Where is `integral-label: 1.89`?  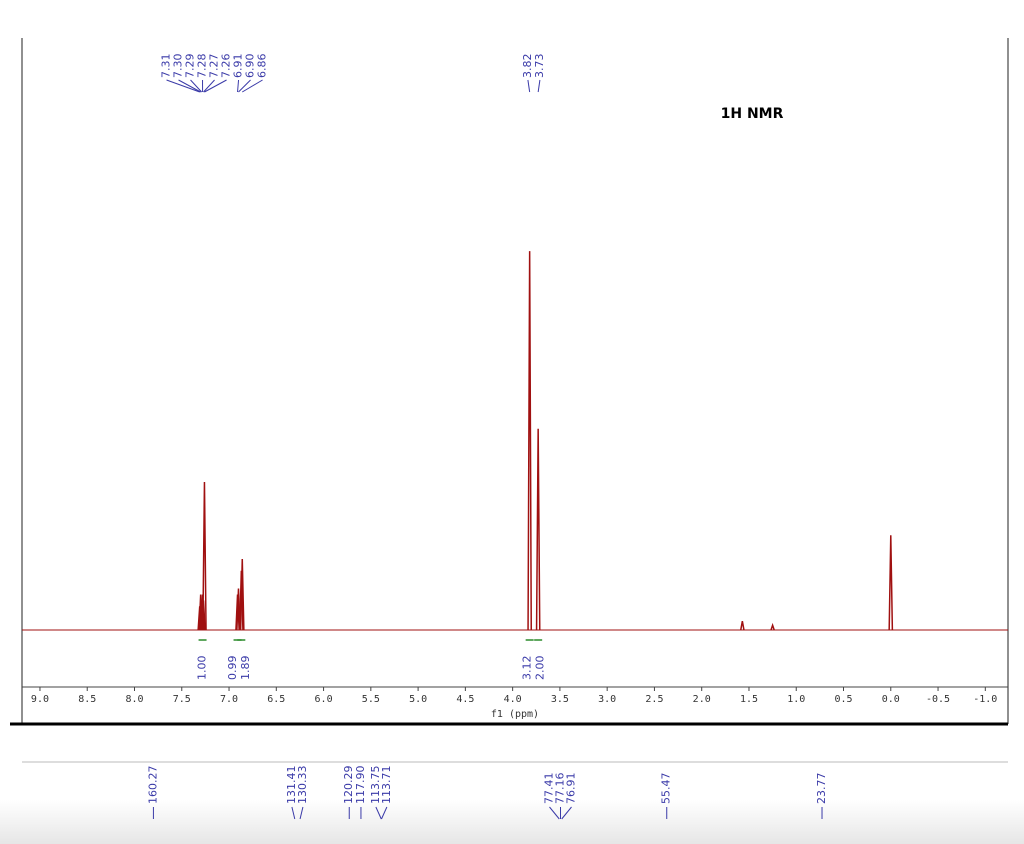 integral-label: 1.89 is located at coordinates (245, 668).